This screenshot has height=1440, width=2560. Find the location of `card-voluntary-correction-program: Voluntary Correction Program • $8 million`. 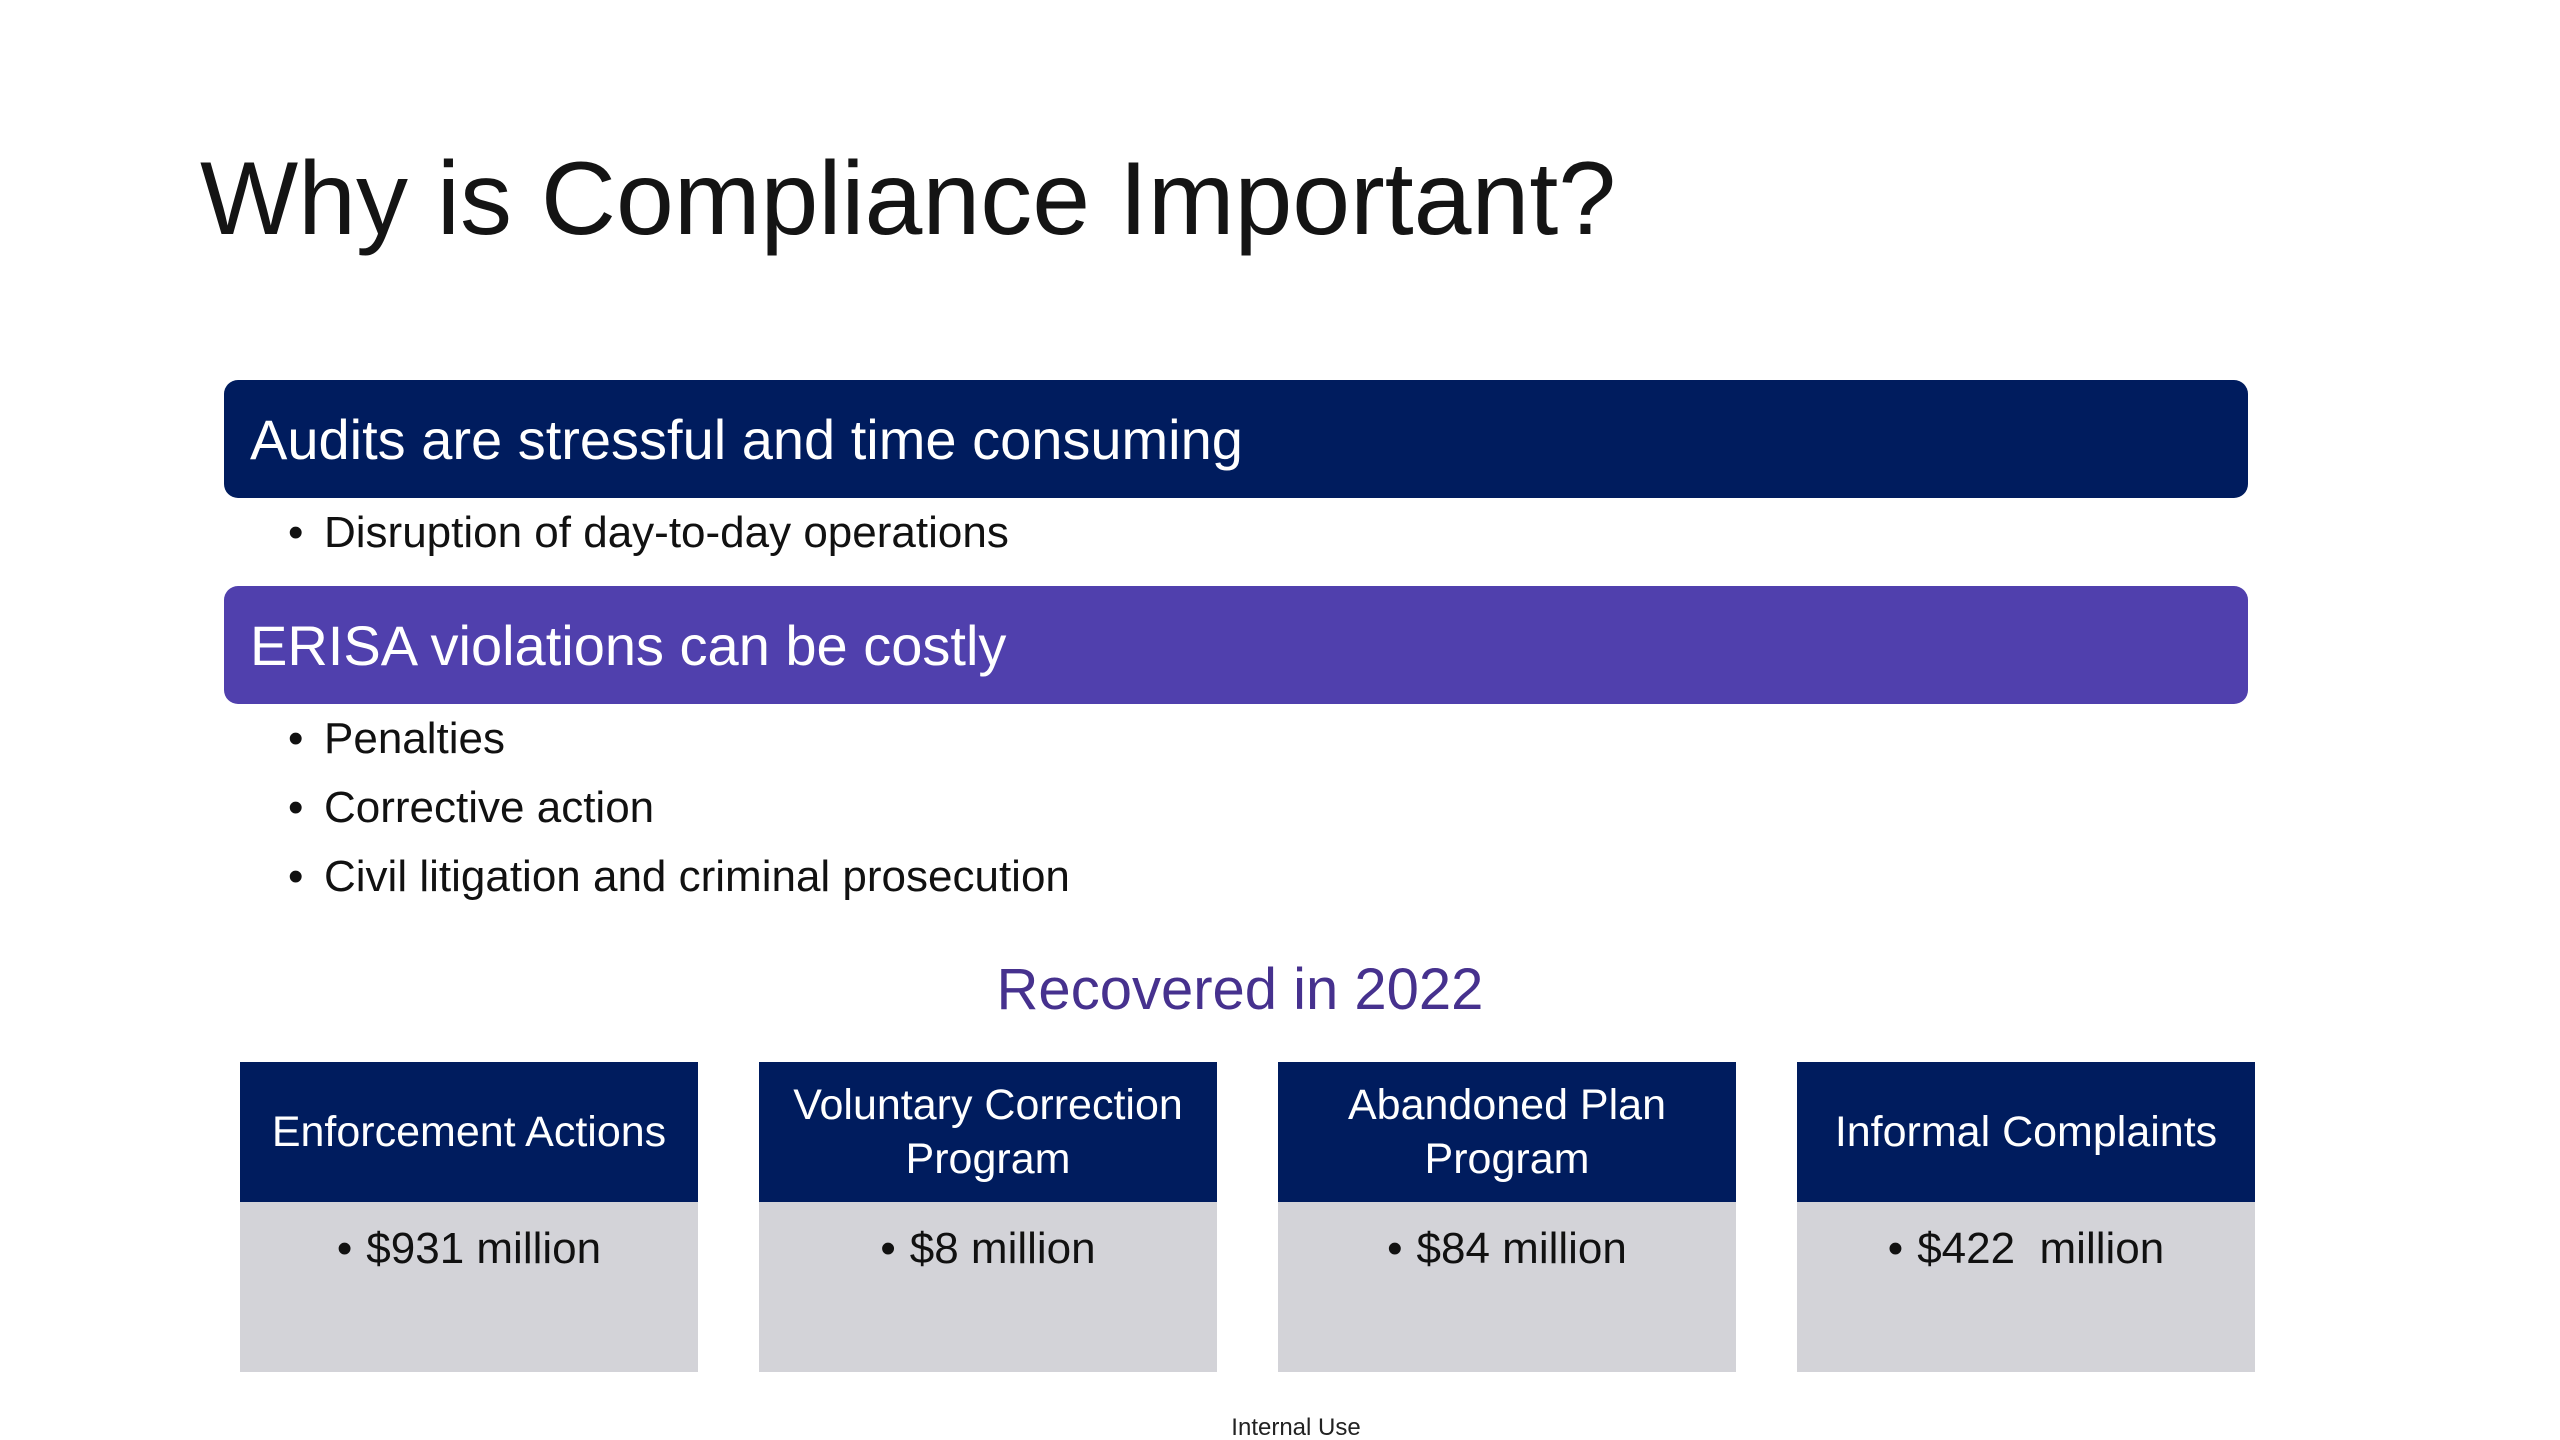

card-voluntary-correction-program: Voluntary Correction Program • $8 million is located at coordinates (988, 1217).